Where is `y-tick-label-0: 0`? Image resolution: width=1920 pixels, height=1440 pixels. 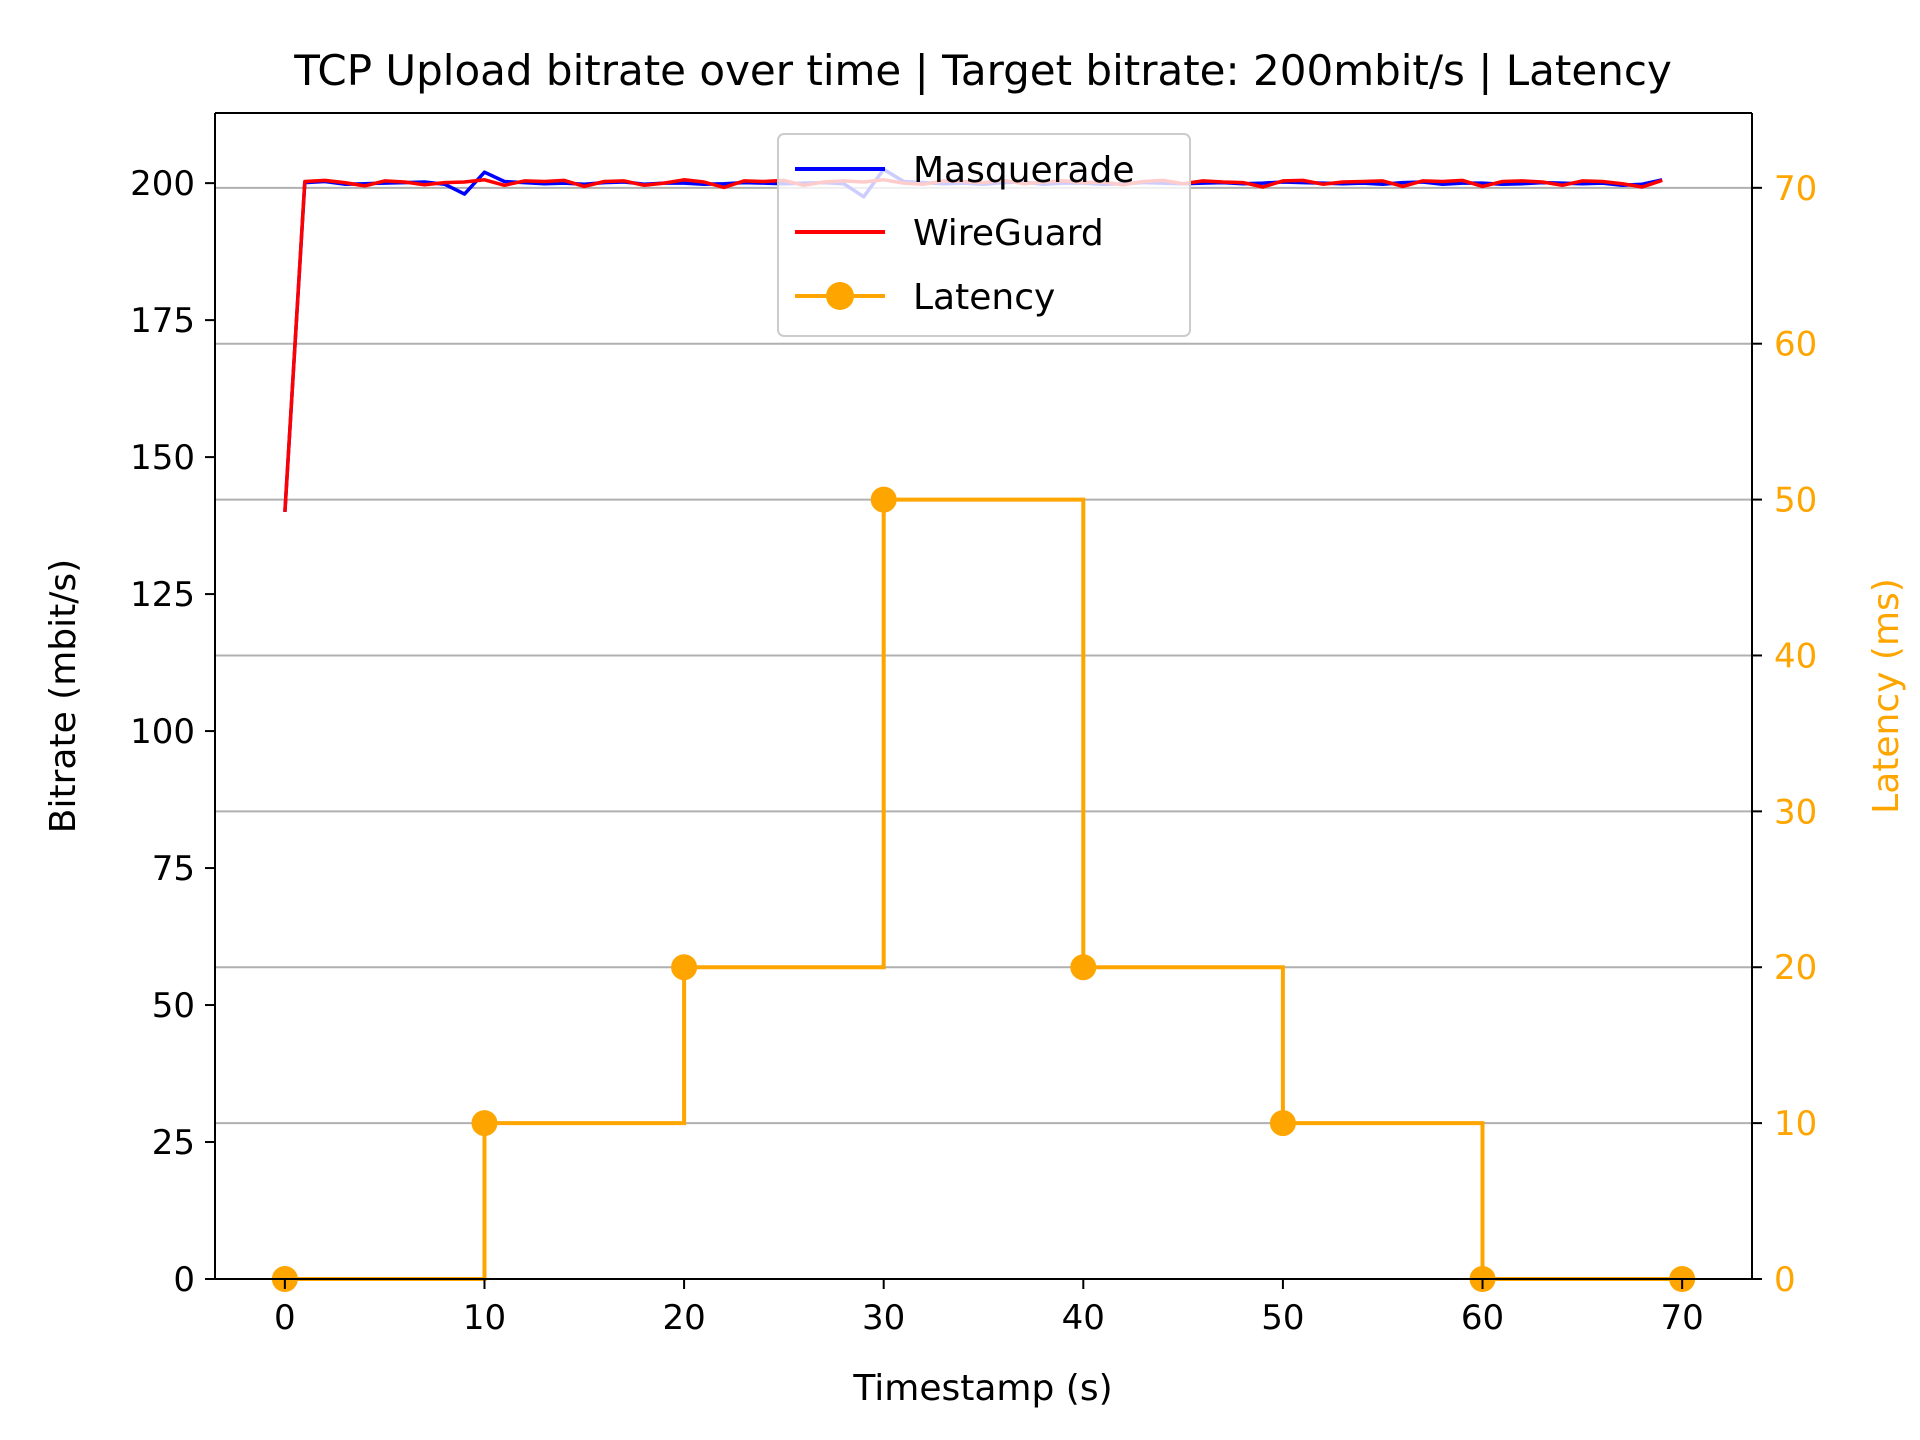
y-tick-label-0: 0 is located at coordinates (184, 1280).